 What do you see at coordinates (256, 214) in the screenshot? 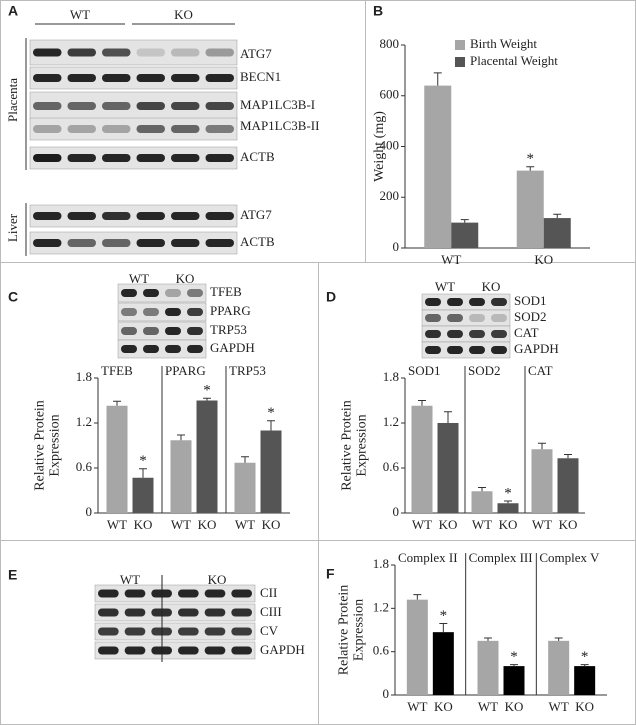
I see `blot-label: ATG7` at bounding box center [256, 214].